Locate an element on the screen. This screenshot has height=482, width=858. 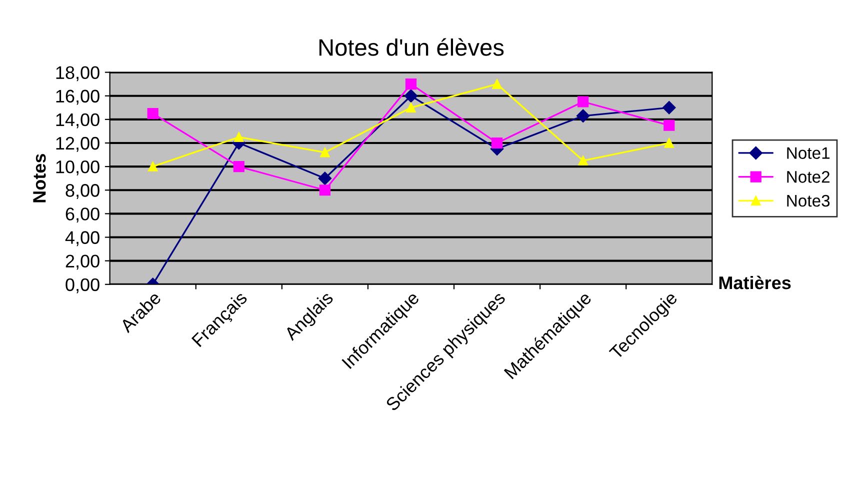
y-tick-label: 0,00 is located at coordinates (83, 286).